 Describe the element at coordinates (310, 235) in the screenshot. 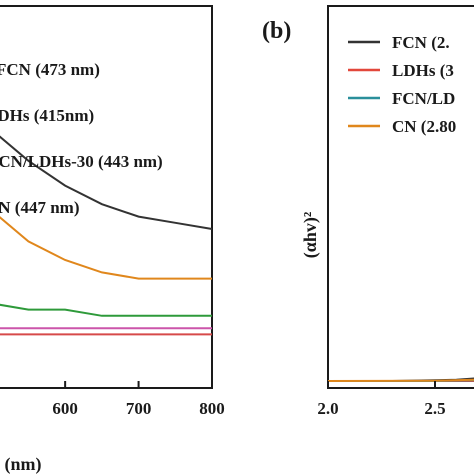

I see `panel-b-ylabel: (αhv)²` at that location.